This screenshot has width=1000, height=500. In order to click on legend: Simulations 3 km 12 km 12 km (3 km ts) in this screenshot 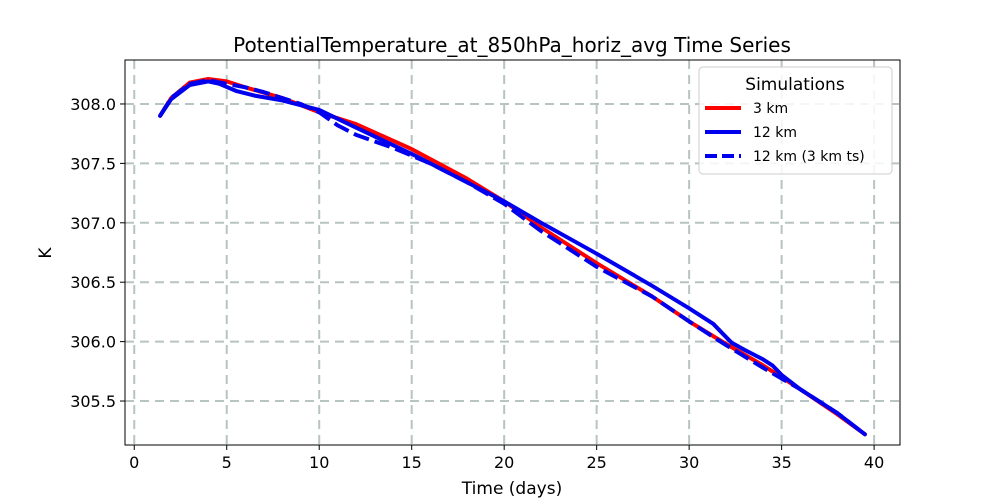, I will do `click(795, 120)`.